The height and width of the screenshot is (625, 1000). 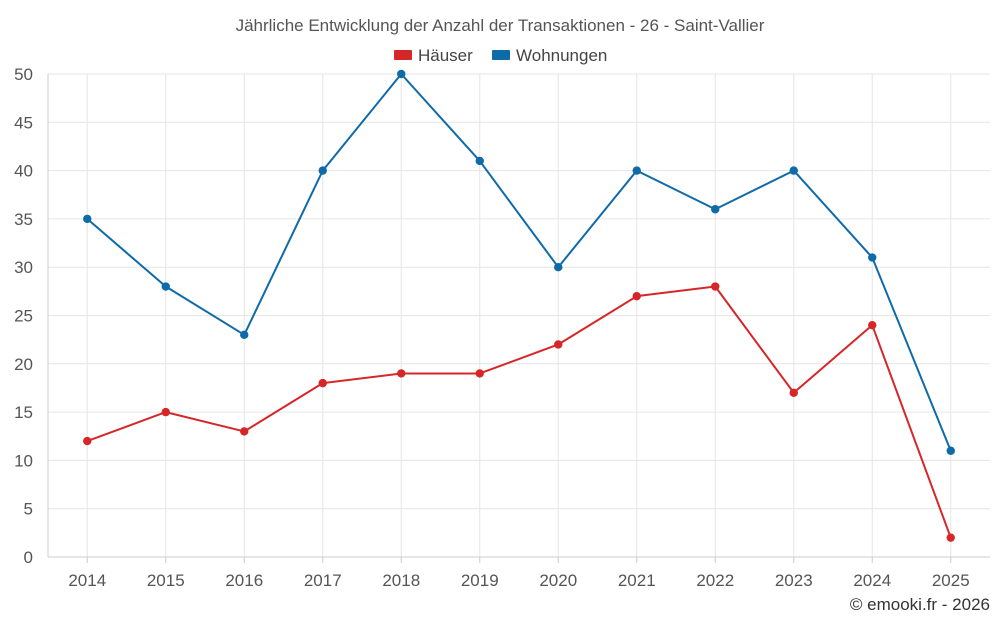 What do you see at coordinates (23, 219) in the screenshot?
I see `y-tick-label: 35` at bounding box center [23, 219].